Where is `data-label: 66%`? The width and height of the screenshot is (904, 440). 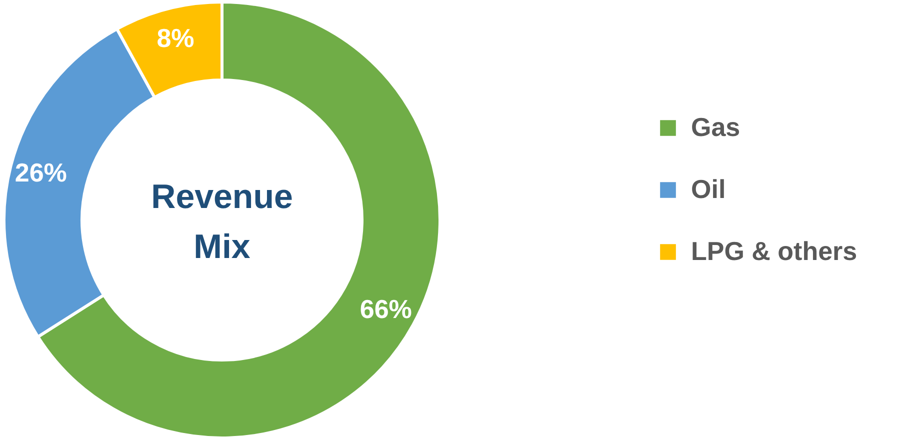 data-label: 66% is located at coordinates (386, 309).